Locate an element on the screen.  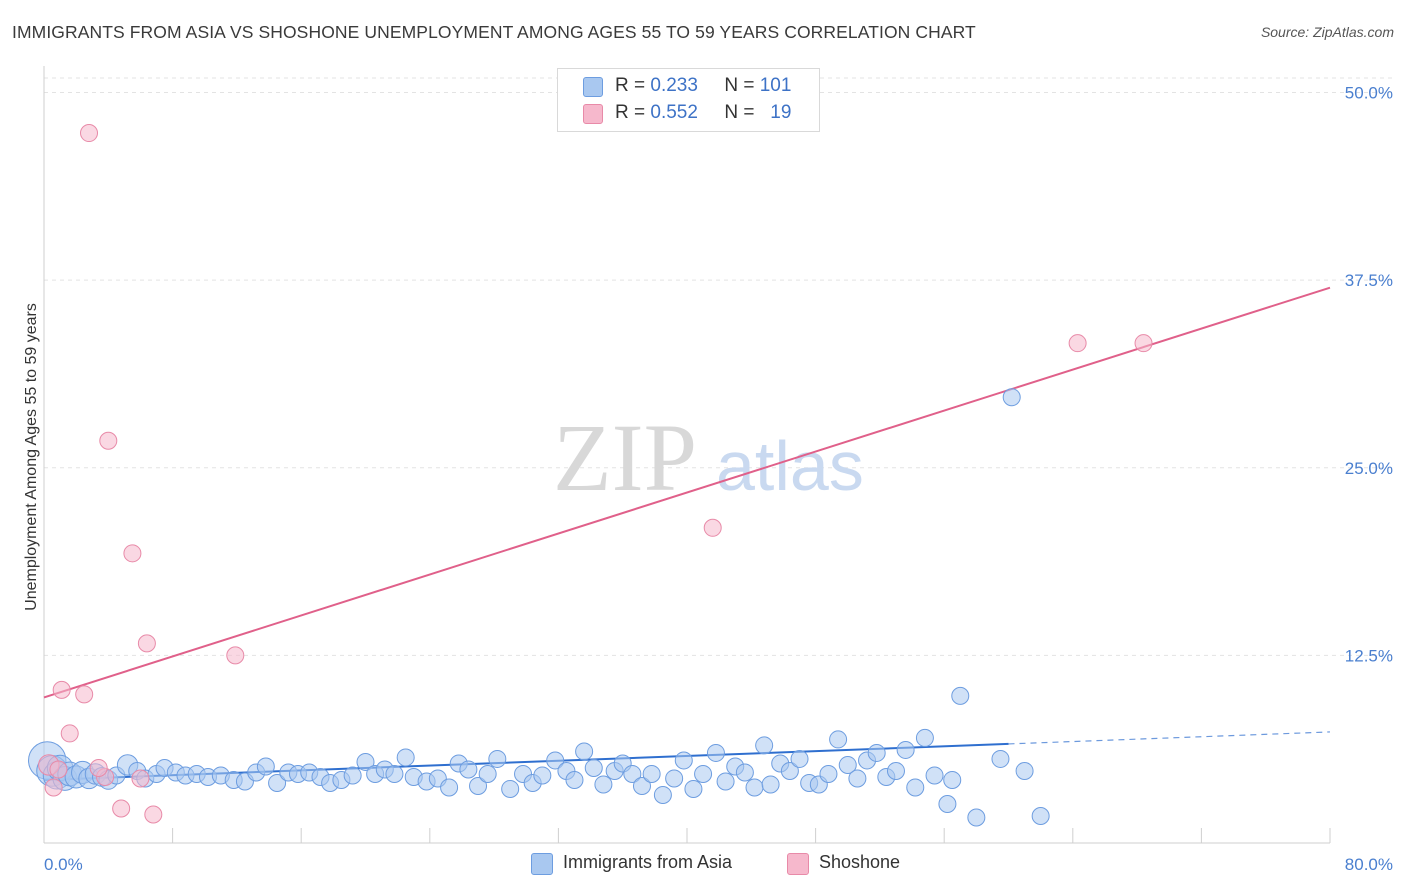
watermark-zip: ZIP is located at coordinates (625, 457).